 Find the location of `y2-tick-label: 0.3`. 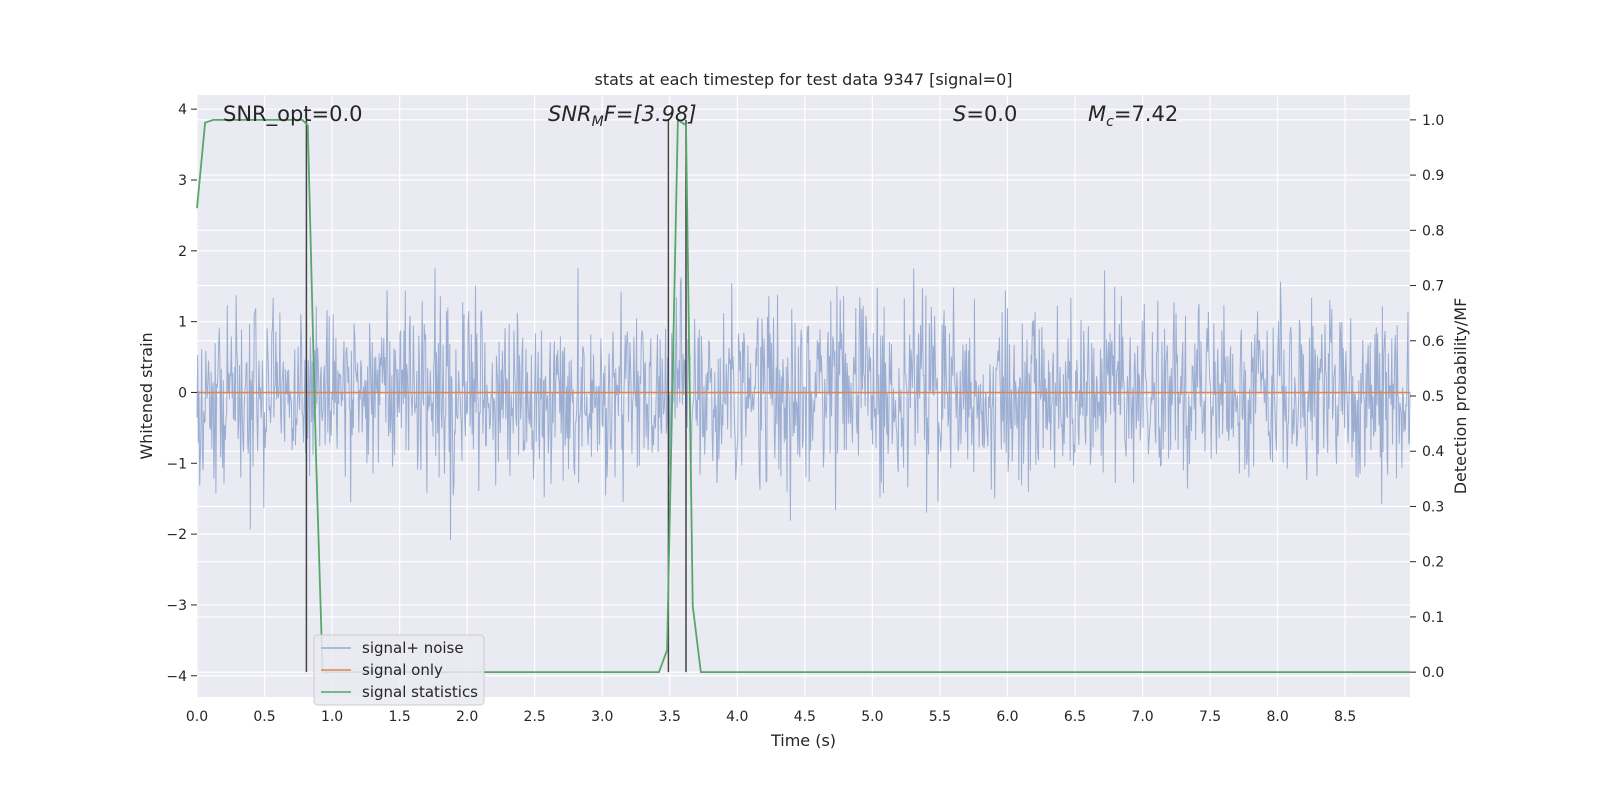

y2-tick-label: 0.3 is located at coordinates (1433, 507).